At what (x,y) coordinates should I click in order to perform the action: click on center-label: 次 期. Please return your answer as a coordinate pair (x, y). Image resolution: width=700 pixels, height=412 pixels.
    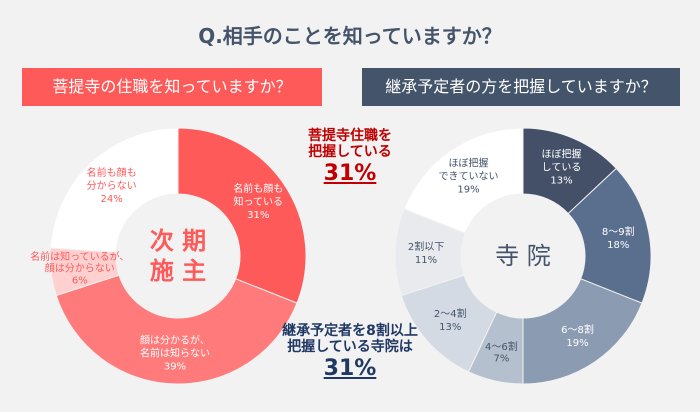
    Looking at the image, I should click on (178, 241).